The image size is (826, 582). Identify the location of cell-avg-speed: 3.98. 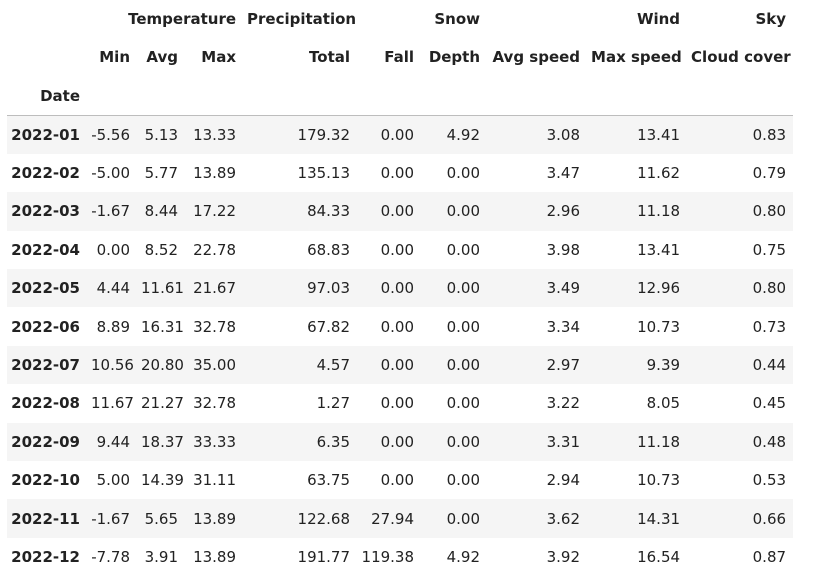
(563, 249).